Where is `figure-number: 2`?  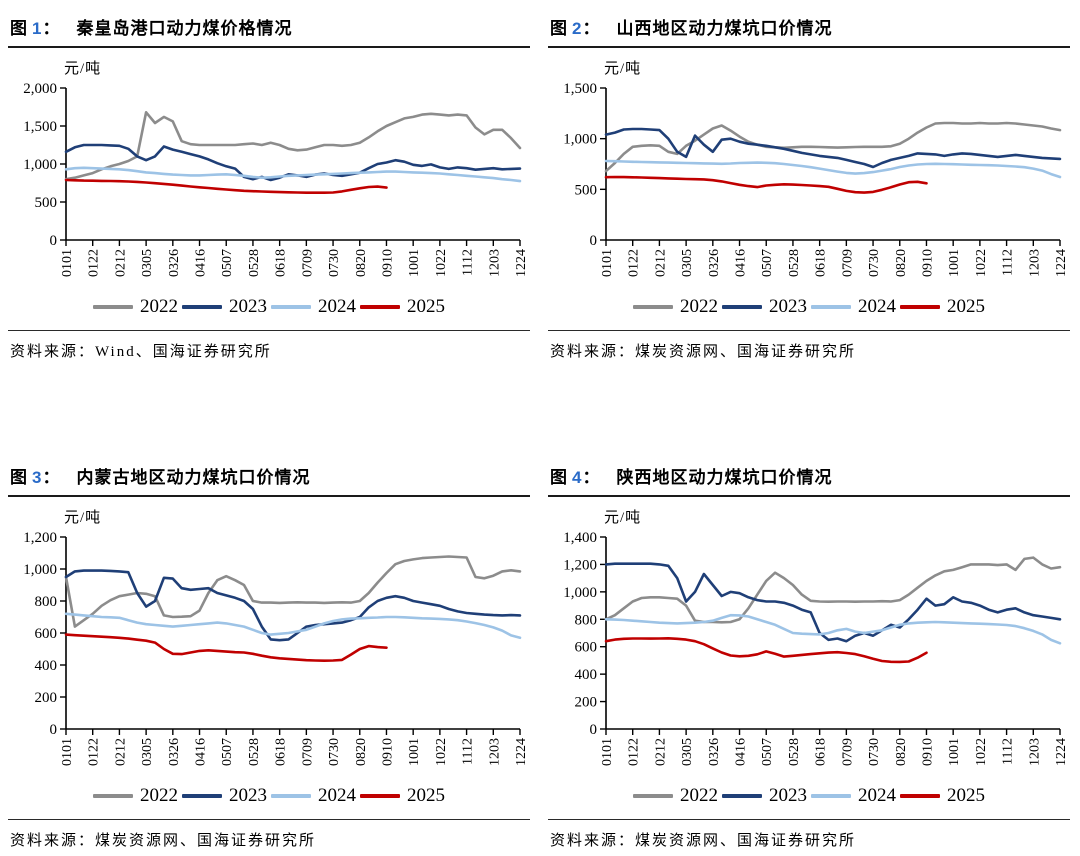
figure-number: 2 is located at coordinates (577, 28).